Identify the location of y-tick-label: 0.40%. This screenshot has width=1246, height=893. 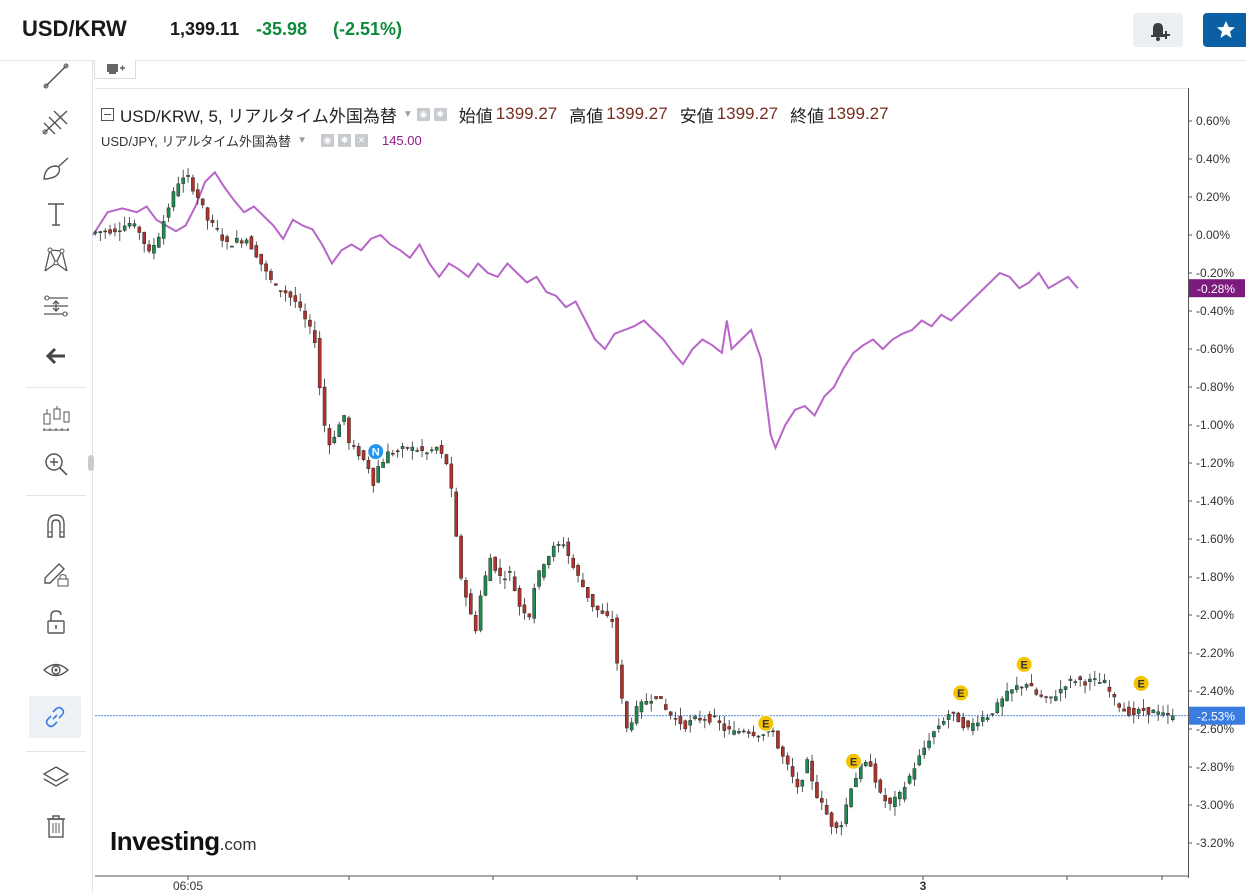
(1213, 159).